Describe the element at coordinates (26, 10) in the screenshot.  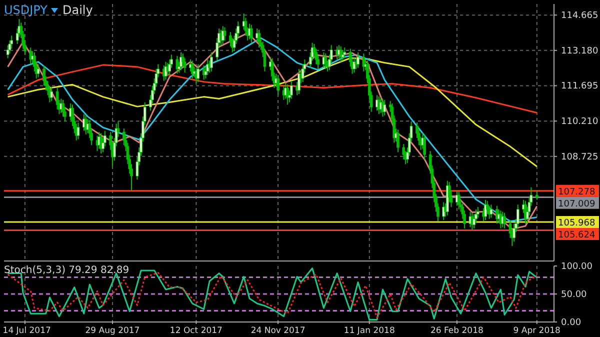
I see `chart-title: USDJPY` at that location.